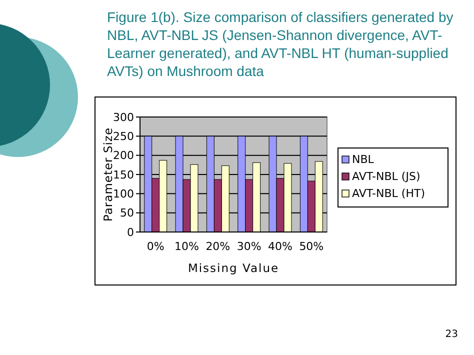 The image size is (474, 355). Describe the element at coordinates (249, 246) in the screenshot. I see `x-tick-label: 30%` at that location.